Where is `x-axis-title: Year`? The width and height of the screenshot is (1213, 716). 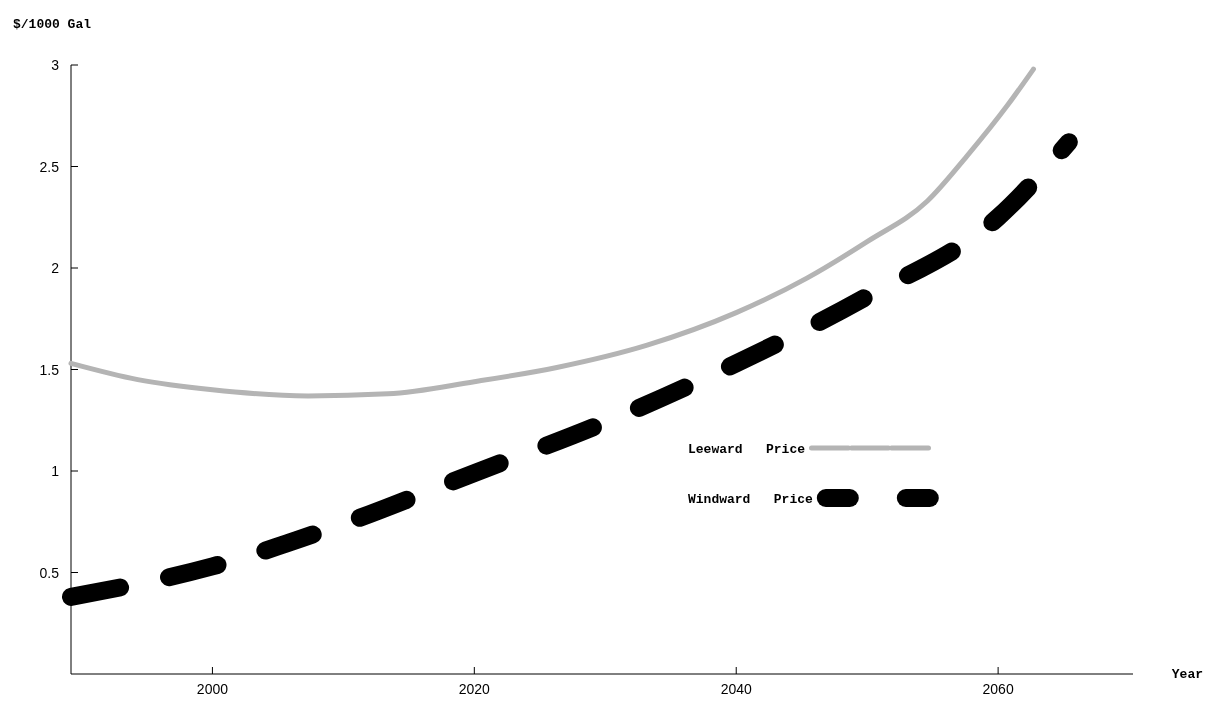
x-axis-title: Year is located at coordinates (1187, 674).